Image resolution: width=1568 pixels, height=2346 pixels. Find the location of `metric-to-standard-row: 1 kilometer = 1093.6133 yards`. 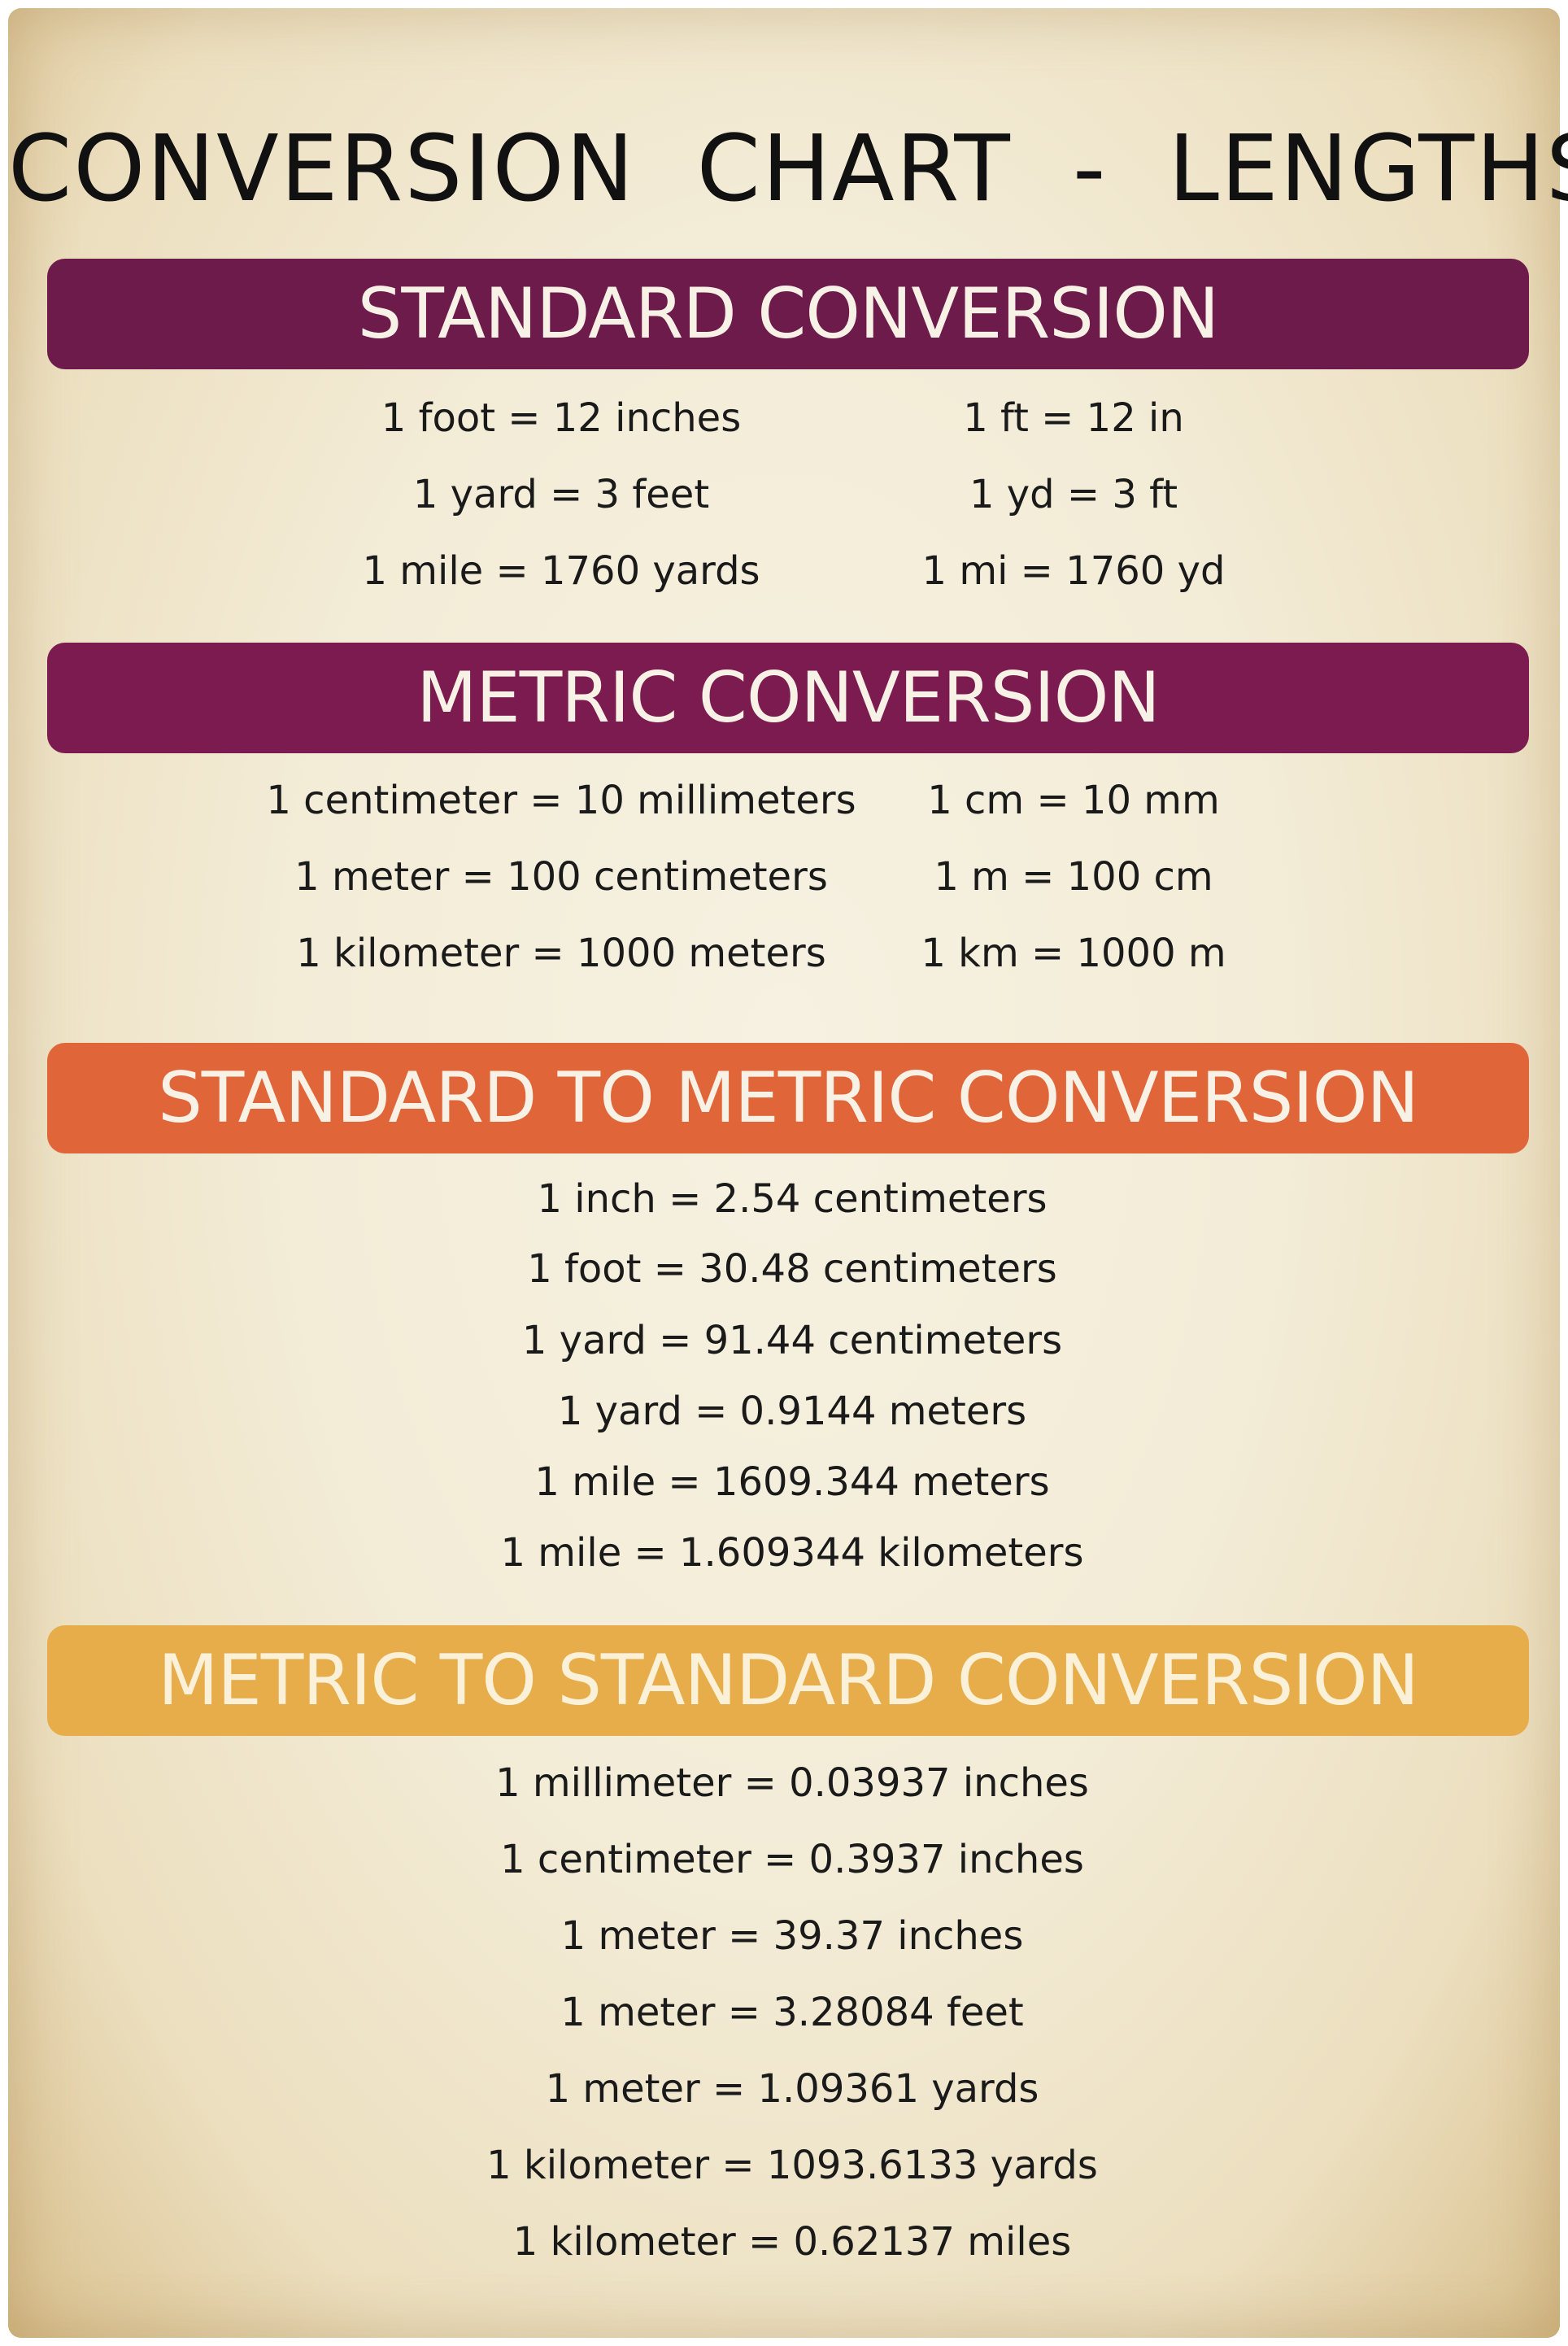

metric-to-standard-row: 1 kilometer = 1093.6133 yards is located at coordinates (792, 2165).